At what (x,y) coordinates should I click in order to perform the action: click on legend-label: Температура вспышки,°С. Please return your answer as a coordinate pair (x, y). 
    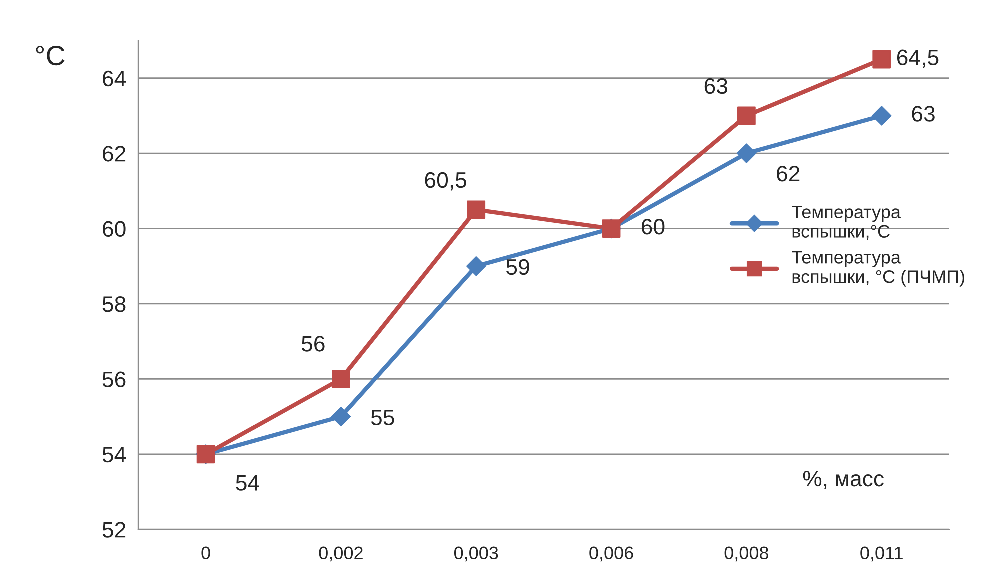
    Looking at the image, I should click on (846, 223).